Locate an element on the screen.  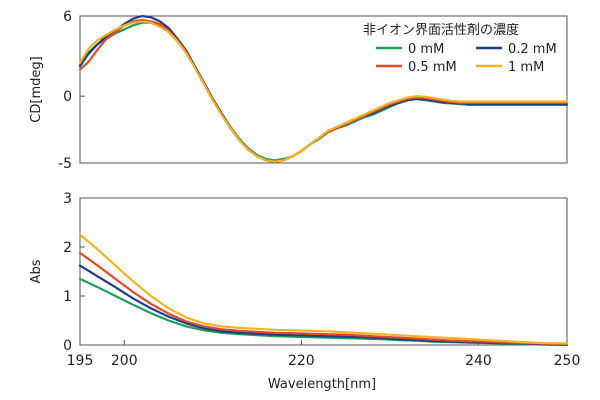
x-tick-label: 240 is located at coordinates (478, 361).